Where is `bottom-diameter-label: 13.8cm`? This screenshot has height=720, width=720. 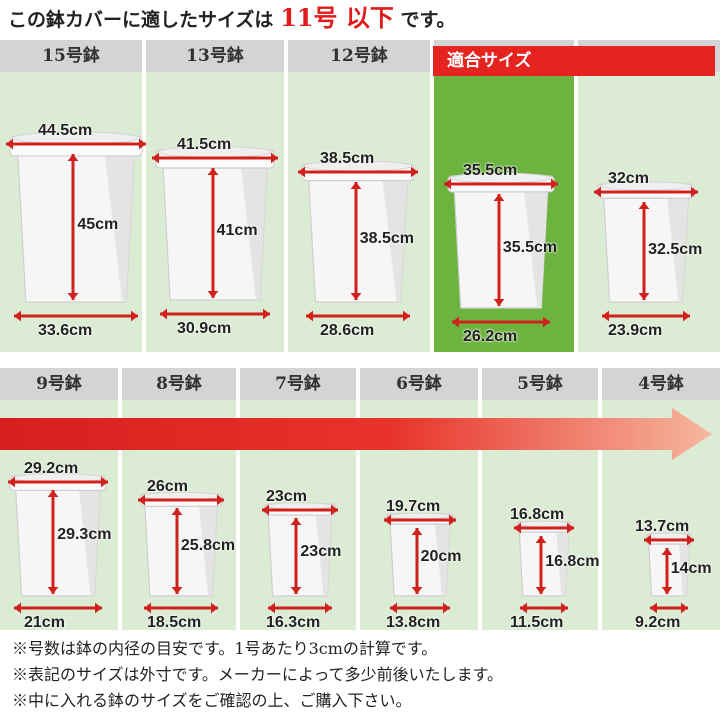 bottom-diameter-label: 13.8cm is located at coordinates (413, 622).